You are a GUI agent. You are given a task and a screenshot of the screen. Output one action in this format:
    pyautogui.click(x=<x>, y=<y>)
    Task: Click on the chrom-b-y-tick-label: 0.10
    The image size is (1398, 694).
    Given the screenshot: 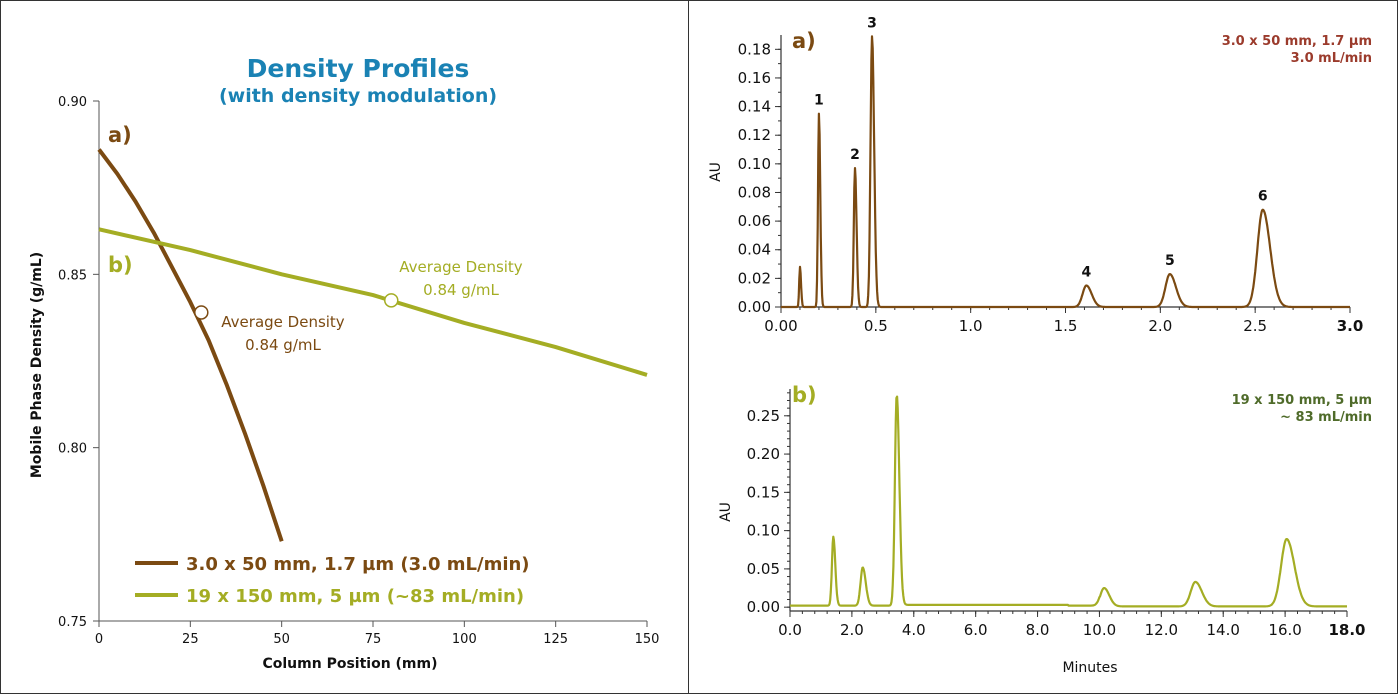 What is the action you would take?
    pyautogui.click(x=763, y=531)
    